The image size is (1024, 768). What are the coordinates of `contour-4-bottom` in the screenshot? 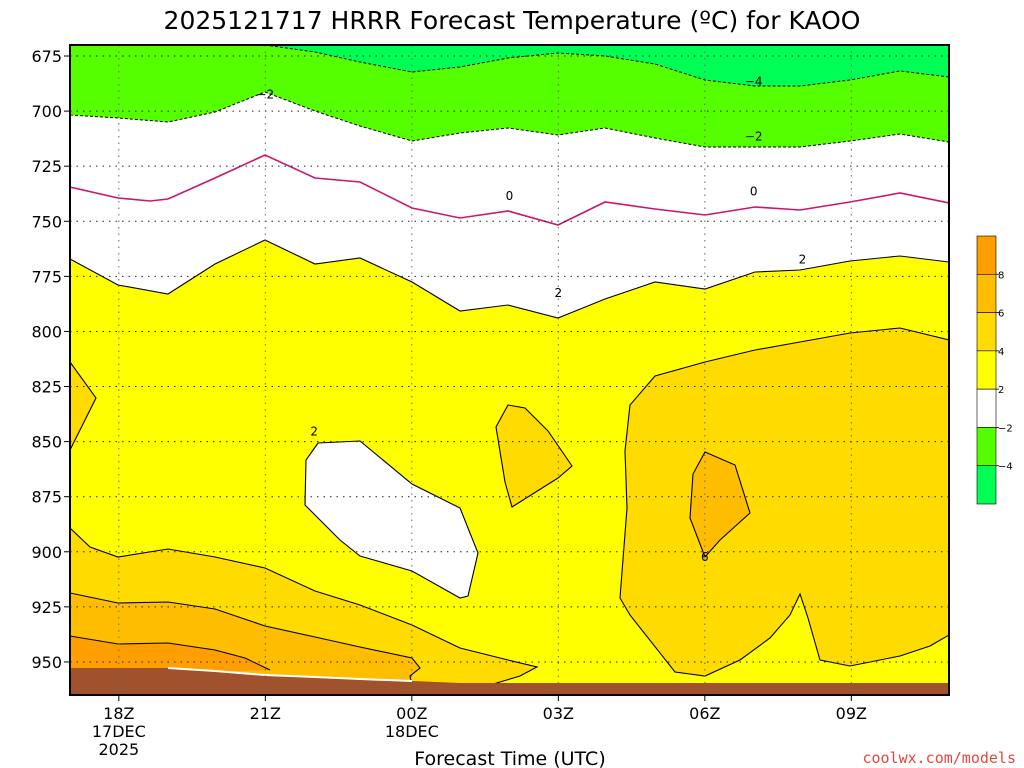 It's located at (304, 606).